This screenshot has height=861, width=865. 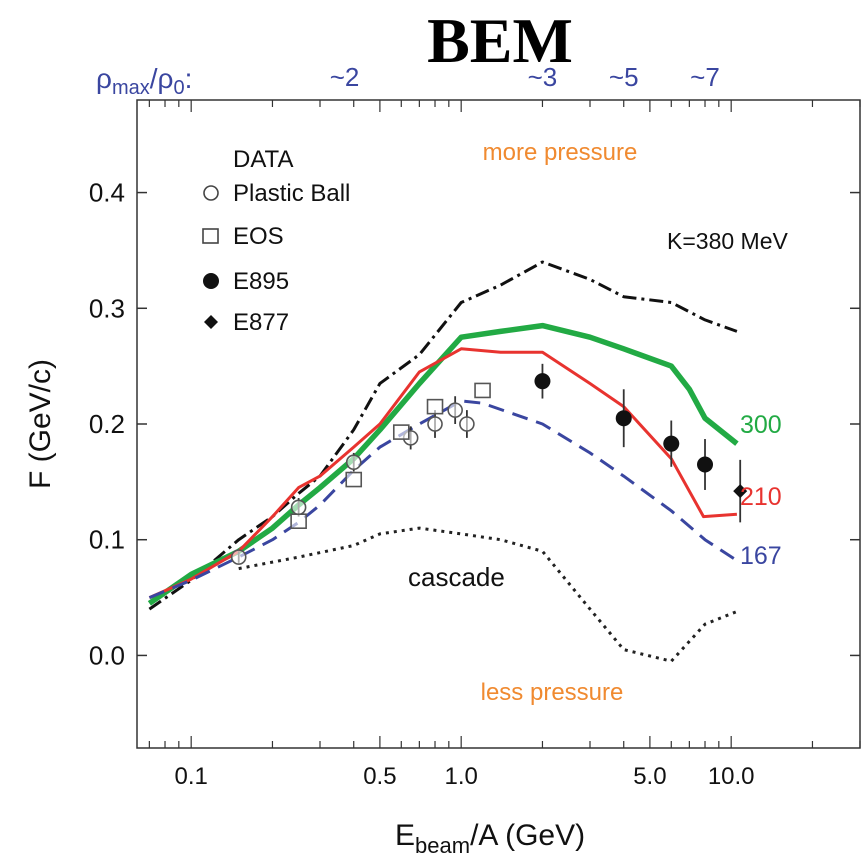 I want to click on legend-title: DATA, so click(x=263, y=159).